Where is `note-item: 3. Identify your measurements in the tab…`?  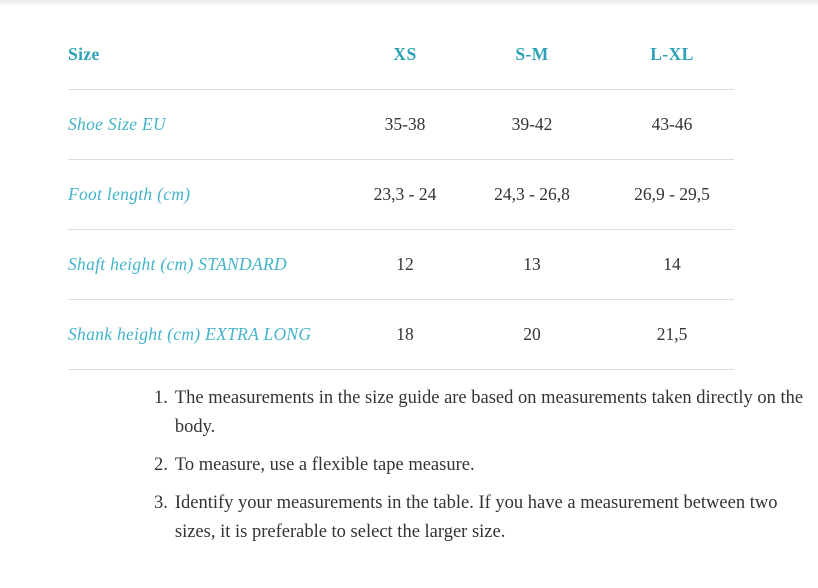
note-item: 3. Identify your measurements in the tab… is located at coordinates (486, 518).